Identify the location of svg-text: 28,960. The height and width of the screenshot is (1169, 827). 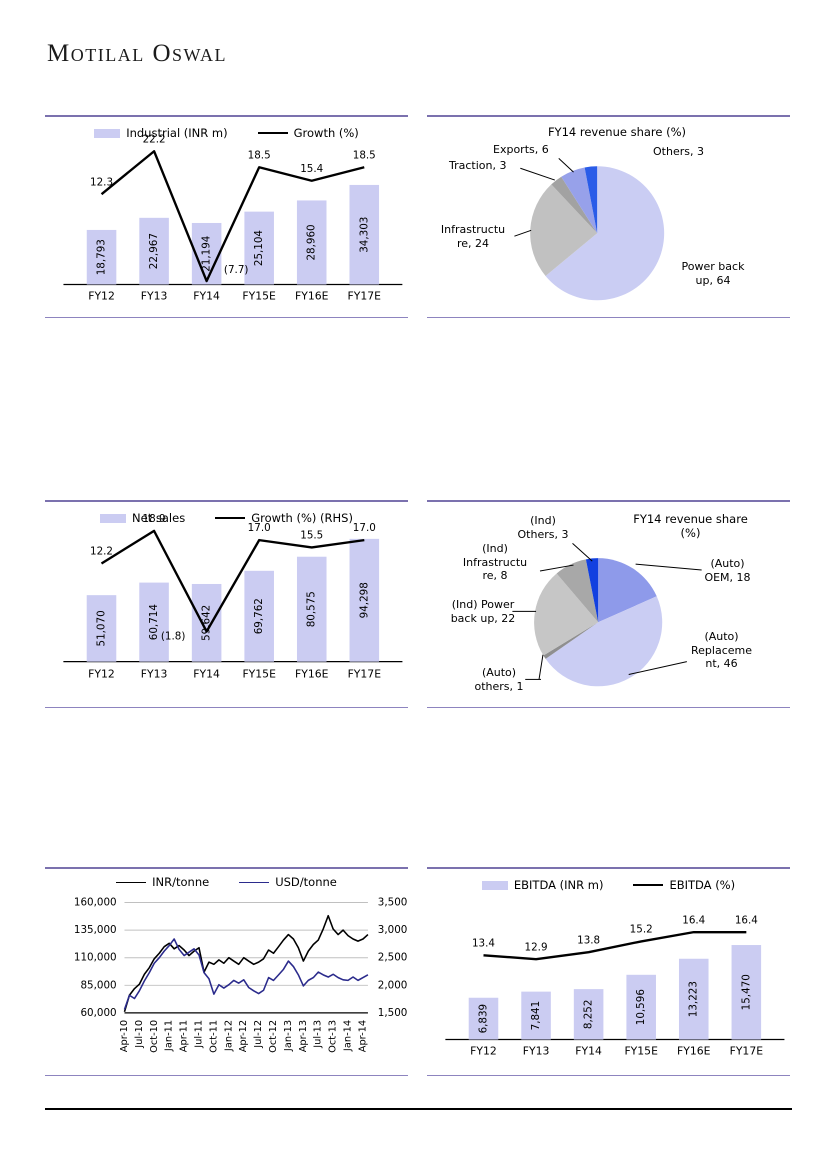
(312, 242).